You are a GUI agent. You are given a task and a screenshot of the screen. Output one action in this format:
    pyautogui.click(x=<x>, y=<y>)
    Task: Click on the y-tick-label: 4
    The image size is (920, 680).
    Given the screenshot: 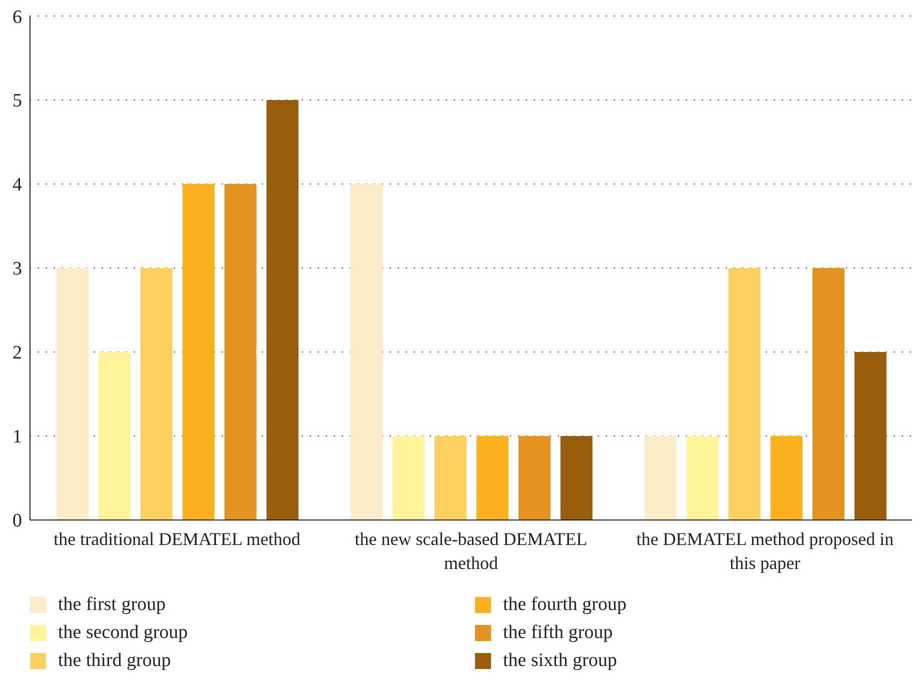 What is the action you would take?
    pyautogui.click(x=17, y=185)
    